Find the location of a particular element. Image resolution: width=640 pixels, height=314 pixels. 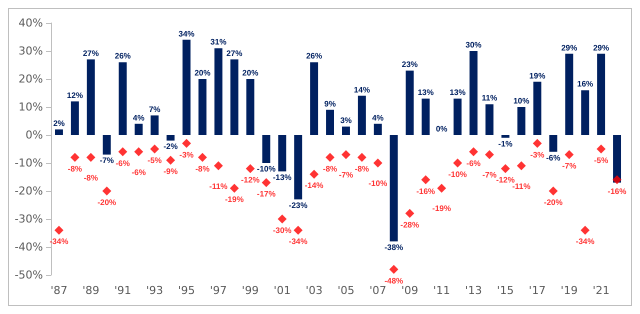

y-tick-label: 30% is located at coordinates (30, 51).